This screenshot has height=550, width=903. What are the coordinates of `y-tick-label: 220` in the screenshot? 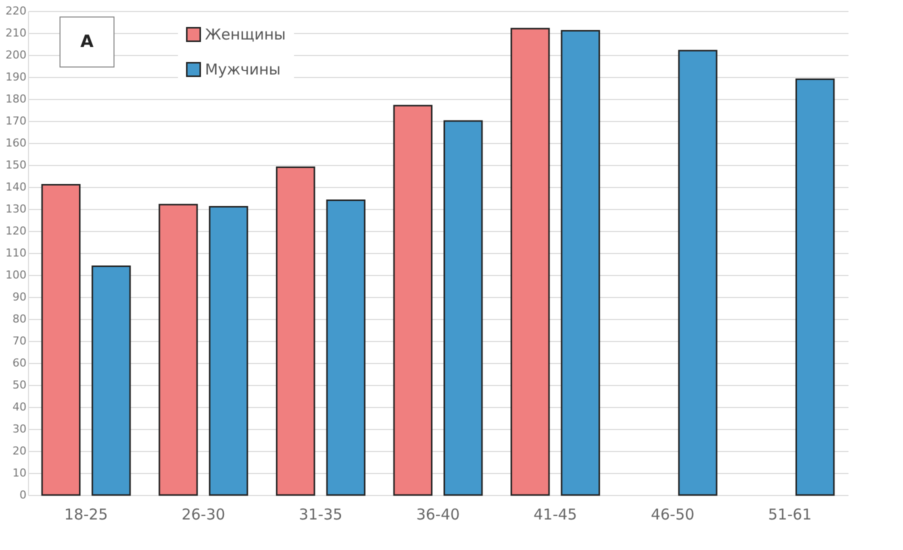 It's located at (16, 11).